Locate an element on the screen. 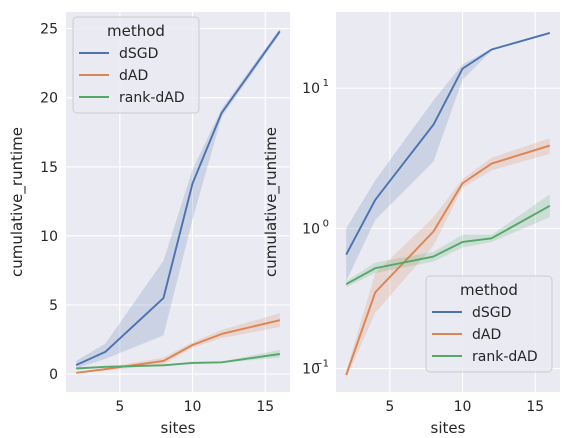 Image resolution: width=570 pixels, height=438 pixels. series-line-dad is located at coordinates (178, 346).